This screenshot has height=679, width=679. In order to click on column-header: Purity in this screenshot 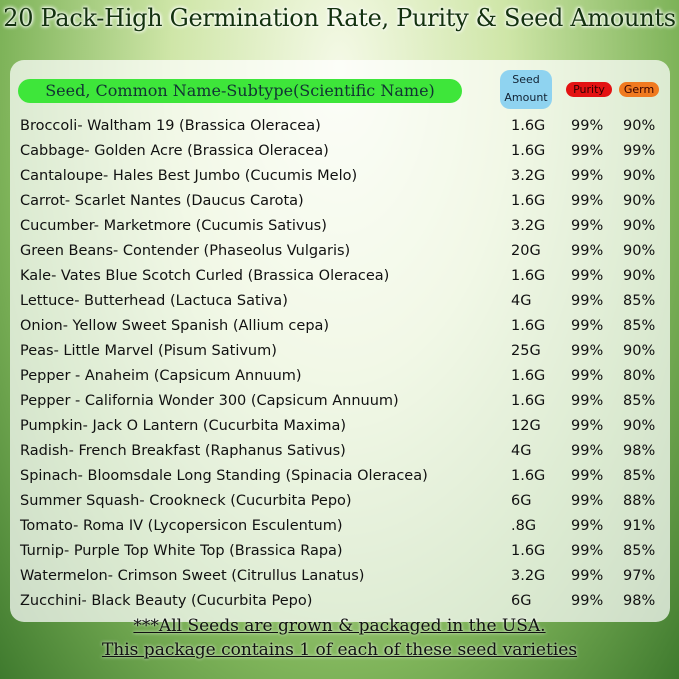, I will do `click(589, 89)`.